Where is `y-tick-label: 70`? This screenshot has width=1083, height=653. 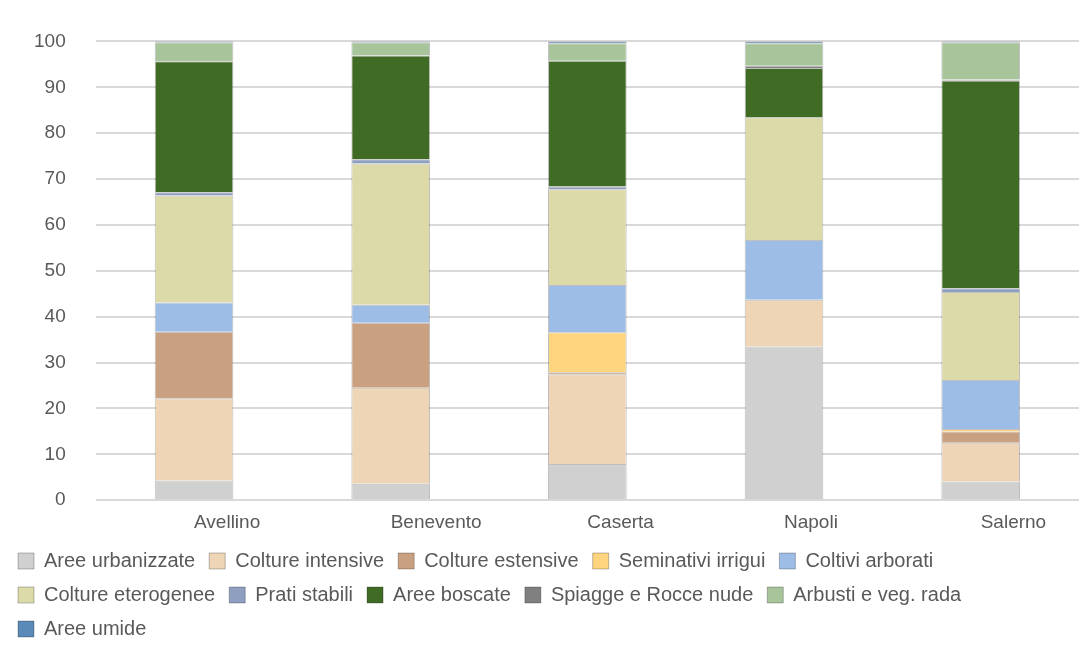
y-tick-label: 70 is located at coordinates (55, 178).